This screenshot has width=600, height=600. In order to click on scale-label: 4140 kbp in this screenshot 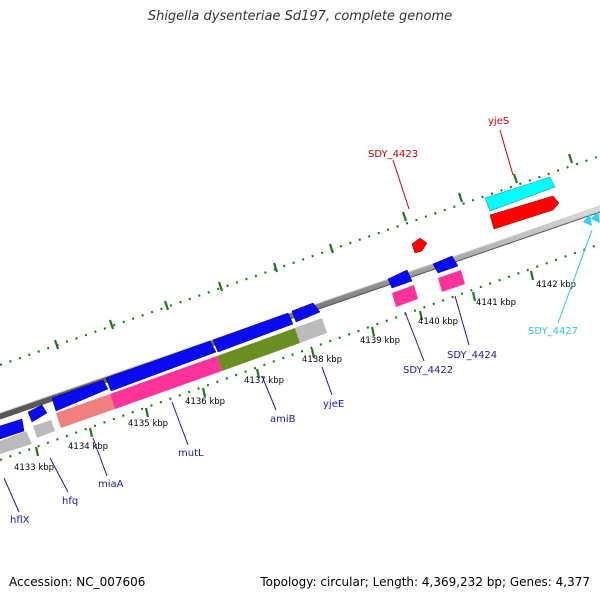, I will do `click(438, 322)`.